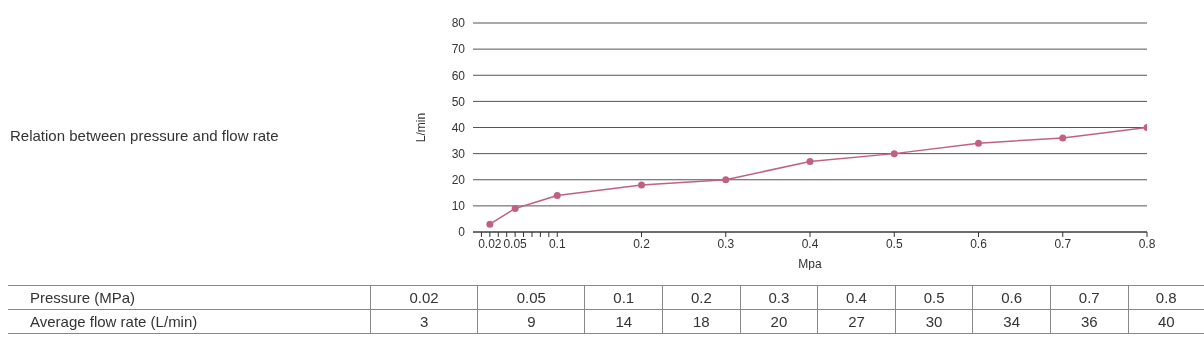  Describe the element at coordinates (458, 206) in the screenshot. I see `y-tick-label: 10` at that location.